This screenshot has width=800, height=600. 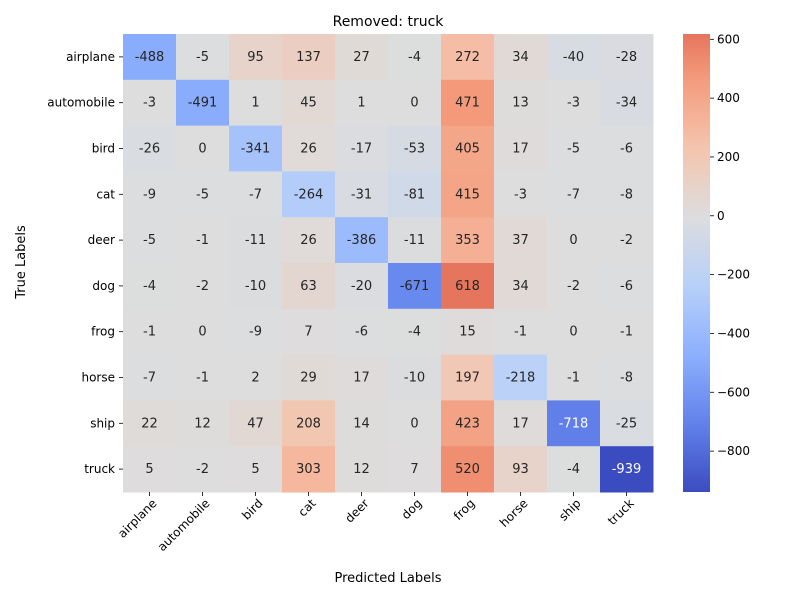 I want to click on colorbar-tick-label: −400, so click(x=733, y=333).